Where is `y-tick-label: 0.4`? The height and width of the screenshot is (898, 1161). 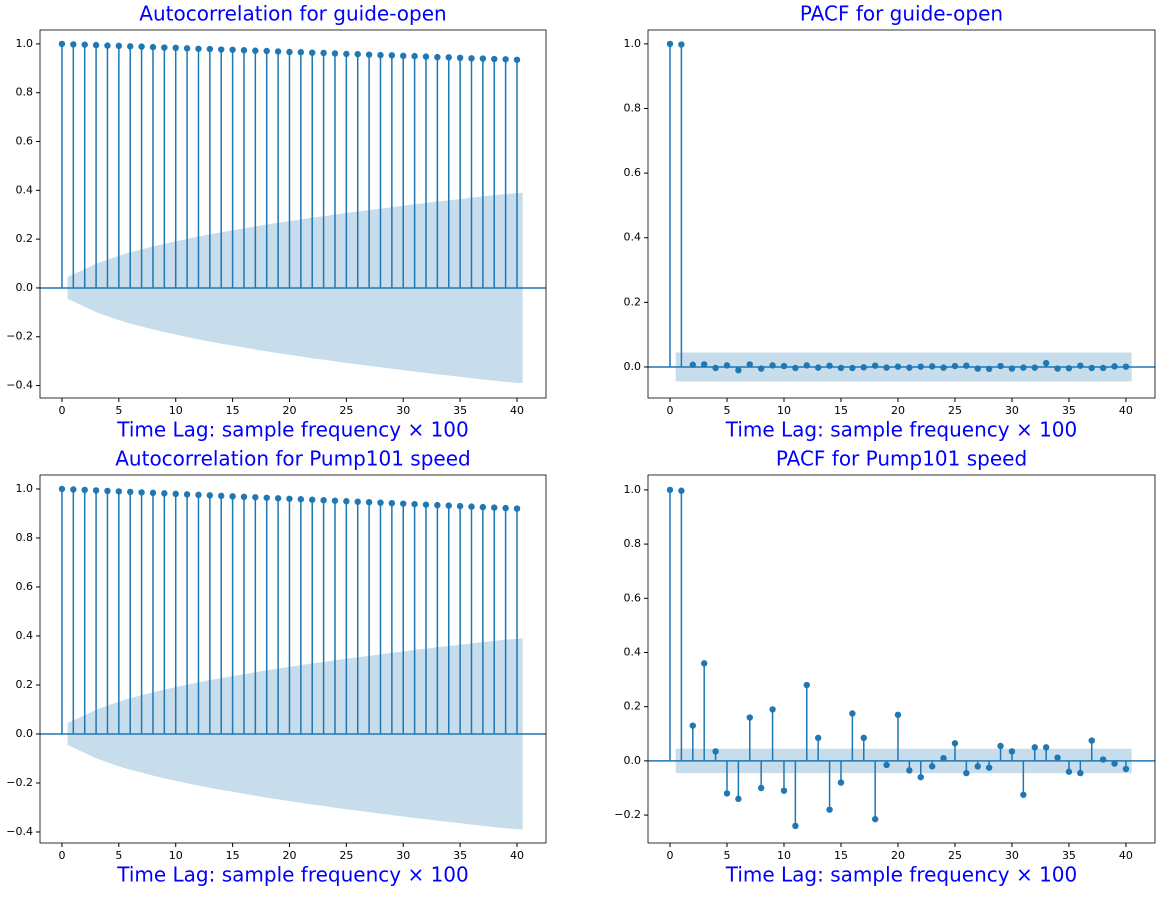
y-tick-label: 0.4 is located at coordinates (25, 189).